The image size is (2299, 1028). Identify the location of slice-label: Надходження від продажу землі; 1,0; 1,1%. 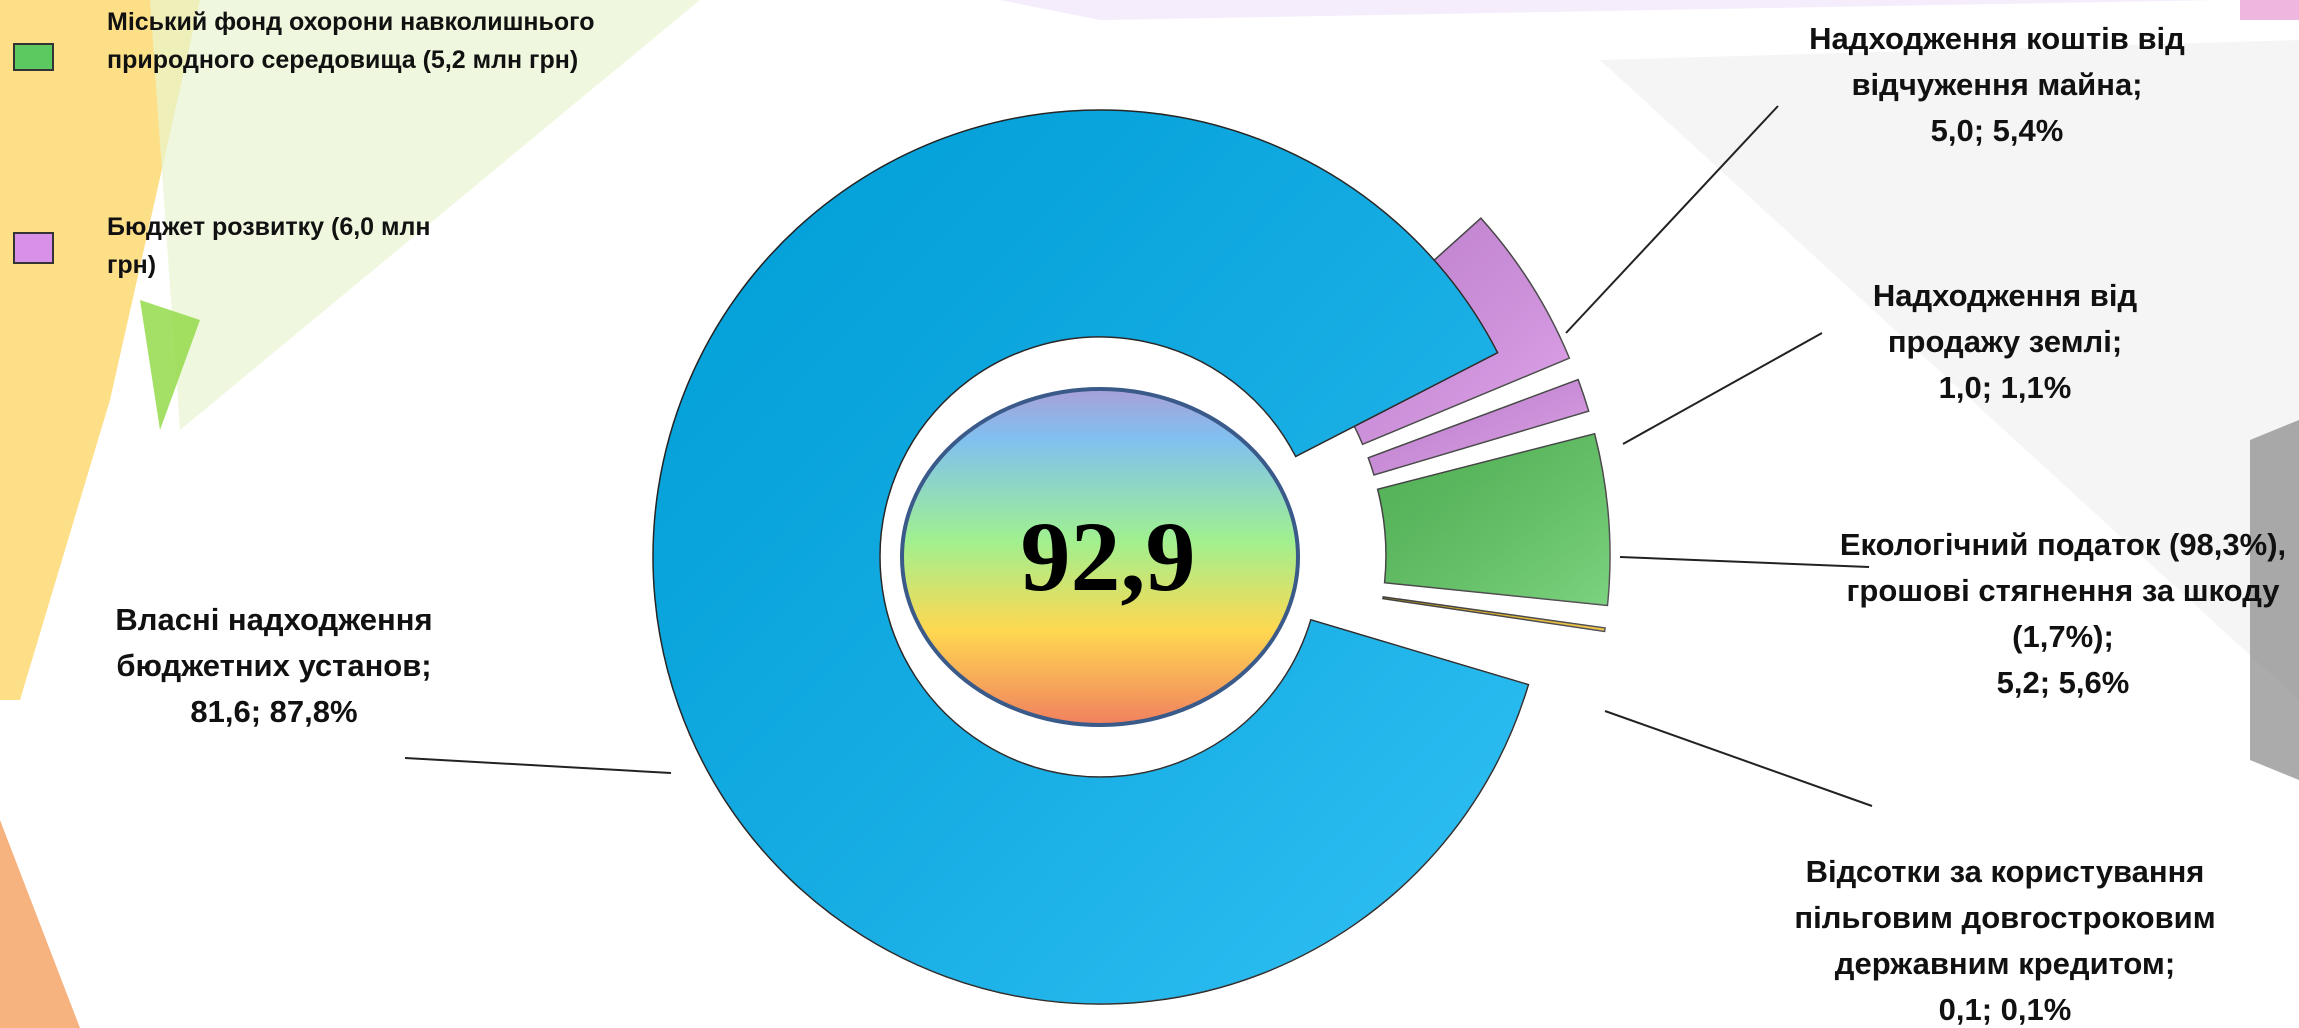
(2005, 342).